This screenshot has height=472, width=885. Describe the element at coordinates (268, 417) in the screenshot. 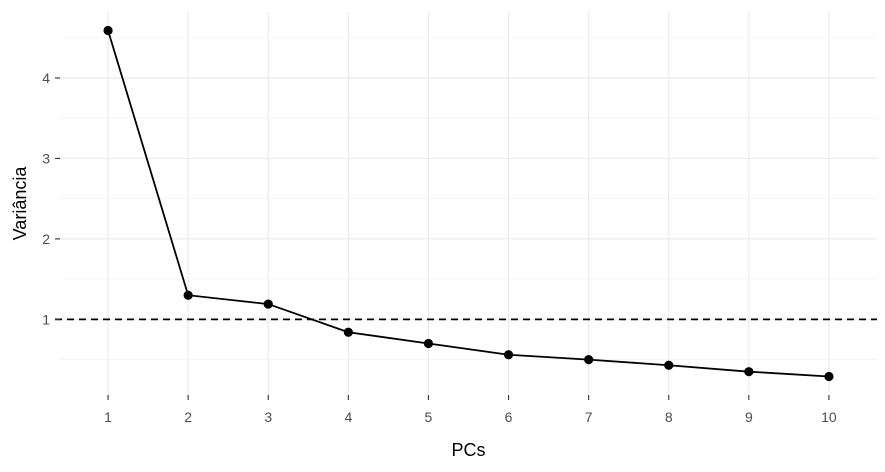

I see `x-tick-label: 3` at that location.